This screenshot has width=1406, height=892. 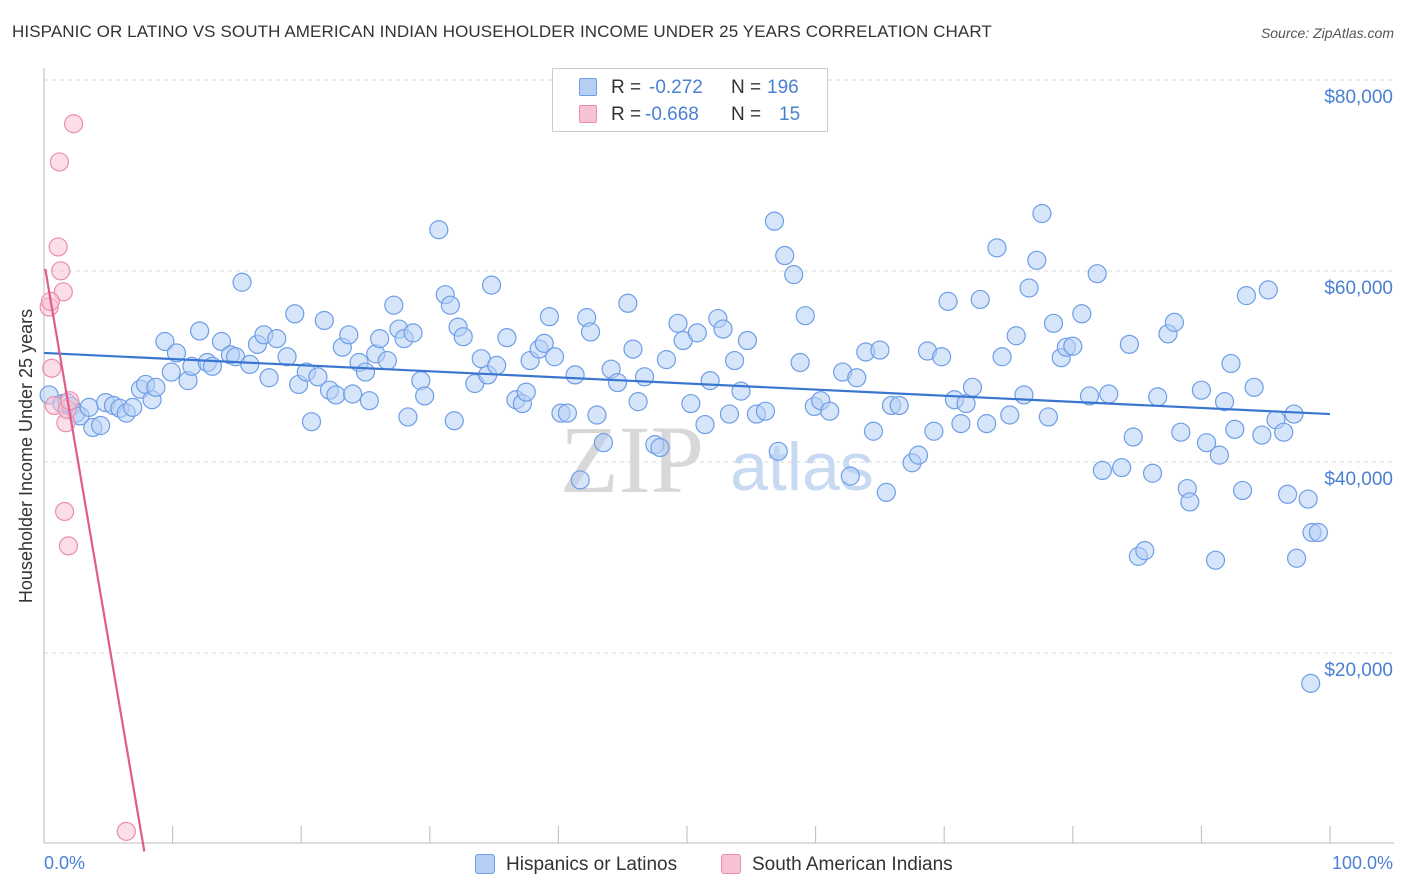 I want to click on legend-swatch-south-american-indian, so click(x=731, y=864).